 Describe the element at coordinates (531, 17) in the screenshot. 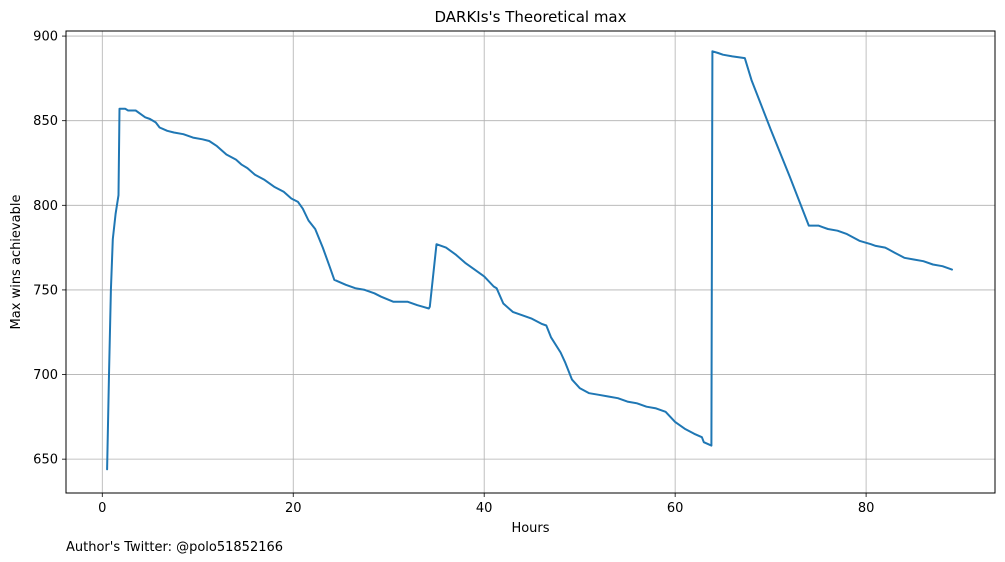

I see `chart-title: DARKIs's Theoretical max` at that location.